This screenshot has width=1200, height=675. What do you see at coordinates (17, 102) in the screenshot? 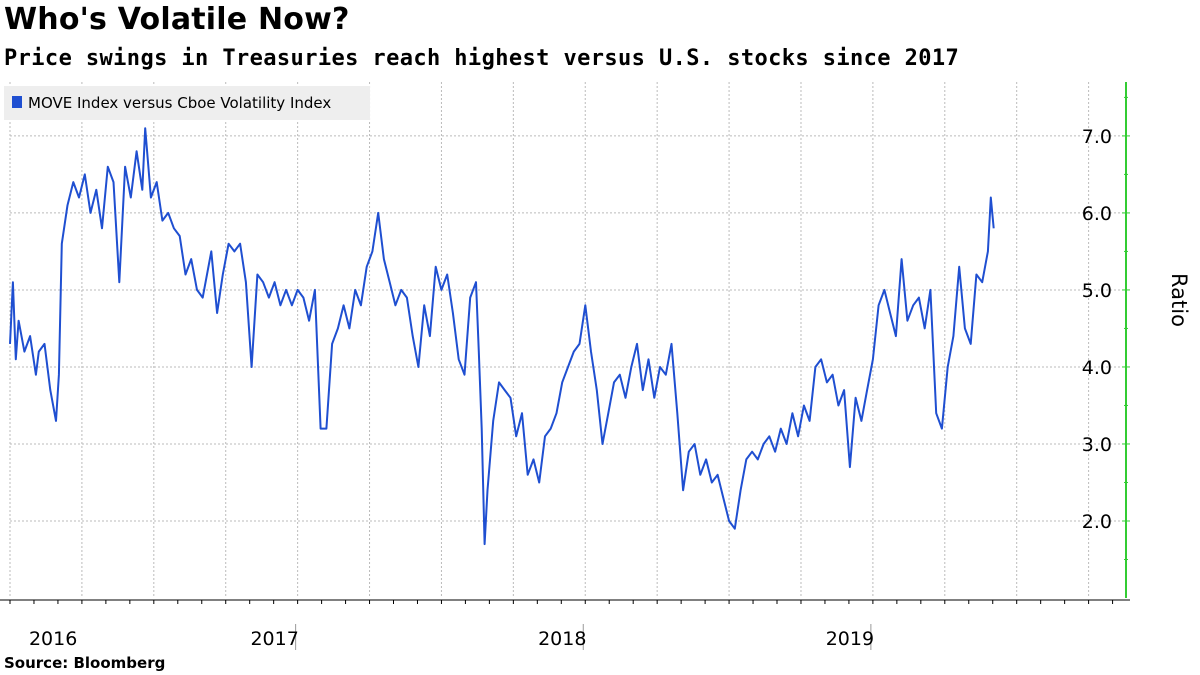
I see `legend-swatch` at bounding box center [17, 102].